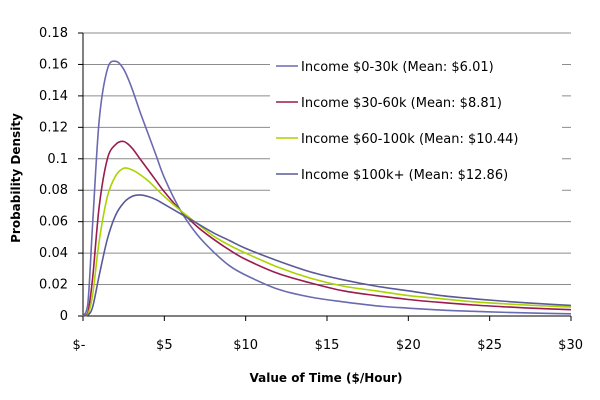  What do you see at coordinates (64, 316) in the screenshot?
I see `y-tick-label: 0` at bounding box center [64, 316].